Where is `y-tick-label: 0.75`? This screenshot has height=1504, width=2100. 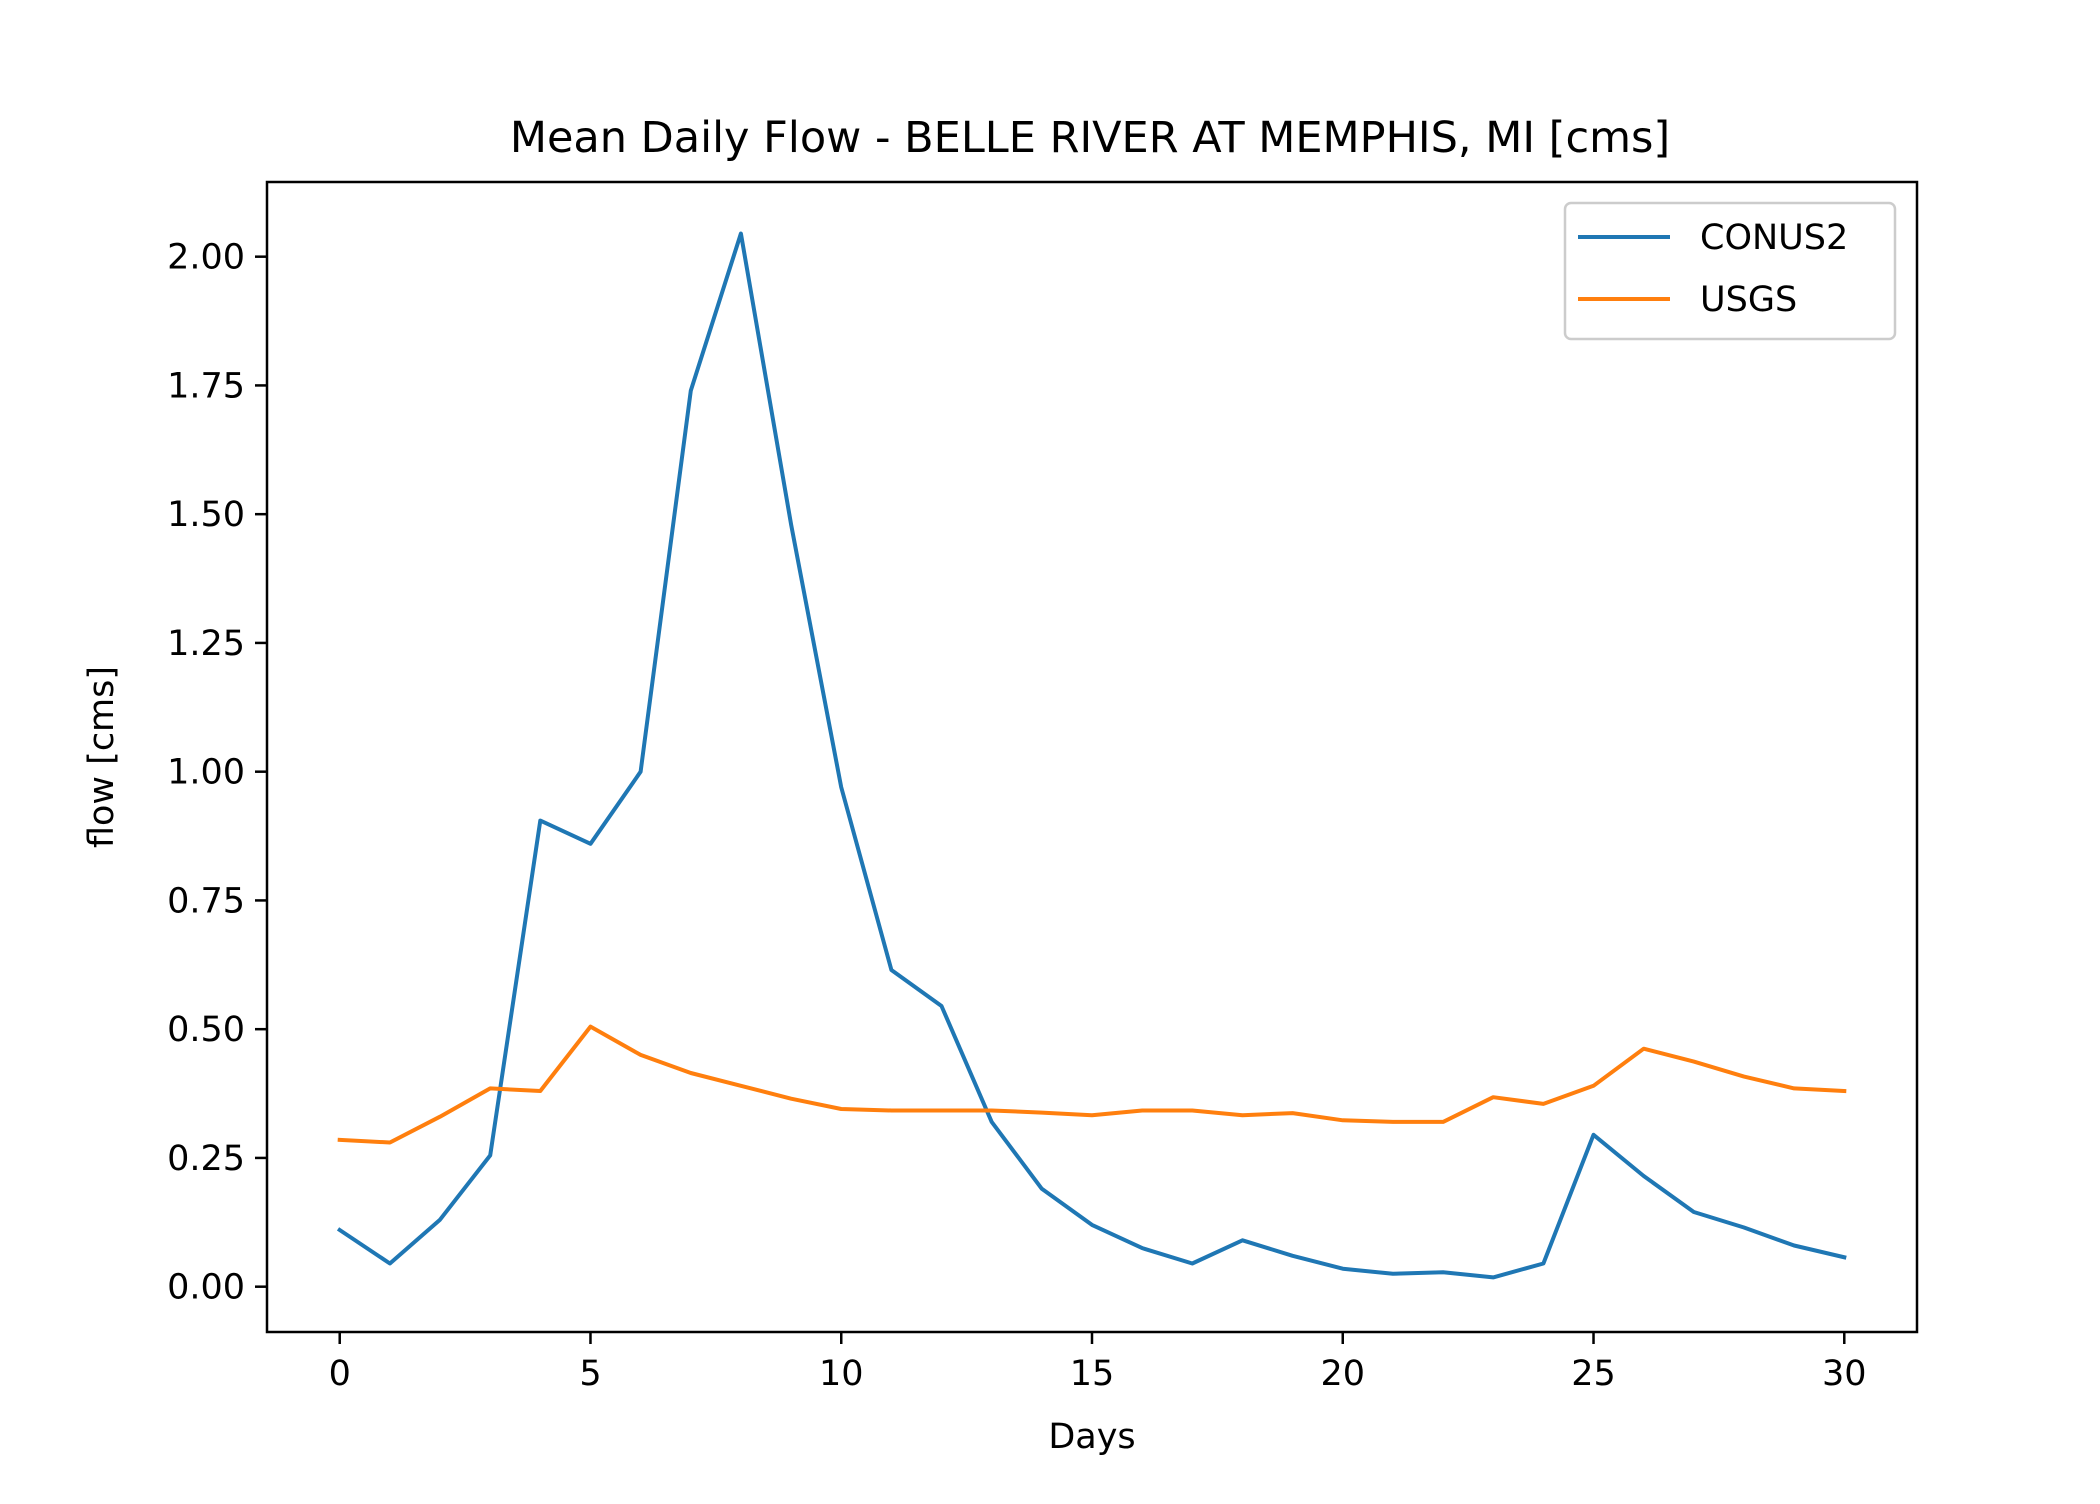 y-tick-label: 0.75 is located at coordinates (206, 901).